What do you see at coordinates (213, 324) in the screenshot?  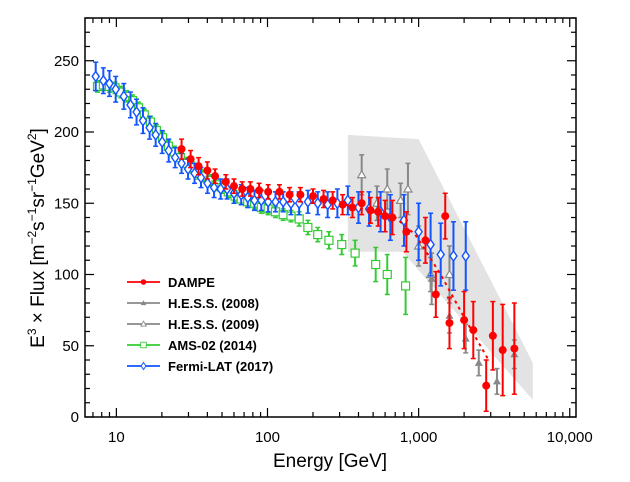 I see `legend-label: H.E.S.S. (2009)` at bounding box center [213, 324].